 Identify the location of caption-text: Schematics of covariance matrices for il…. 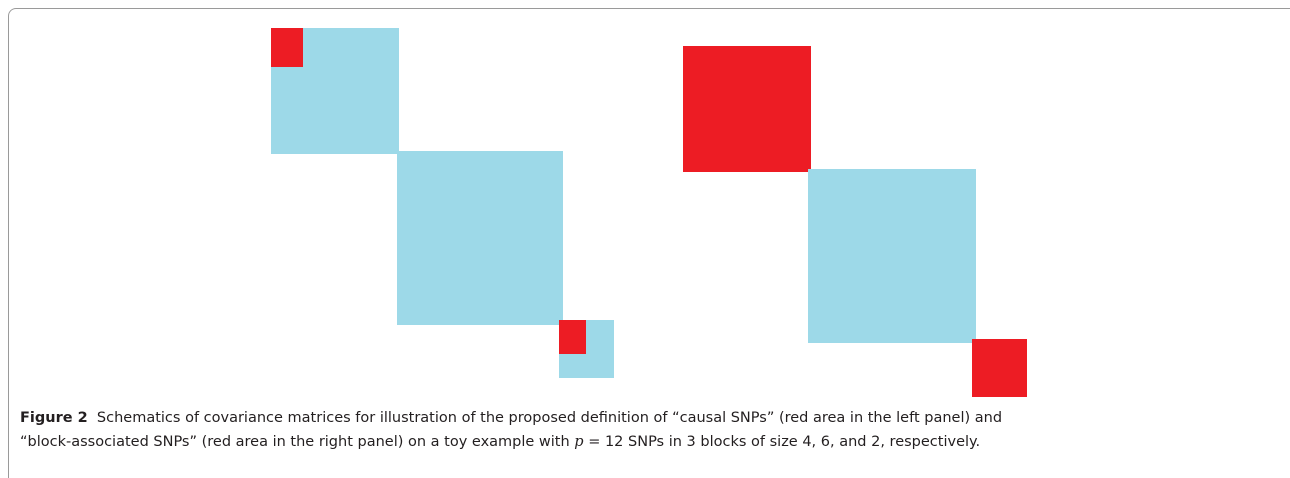
(511, 430).